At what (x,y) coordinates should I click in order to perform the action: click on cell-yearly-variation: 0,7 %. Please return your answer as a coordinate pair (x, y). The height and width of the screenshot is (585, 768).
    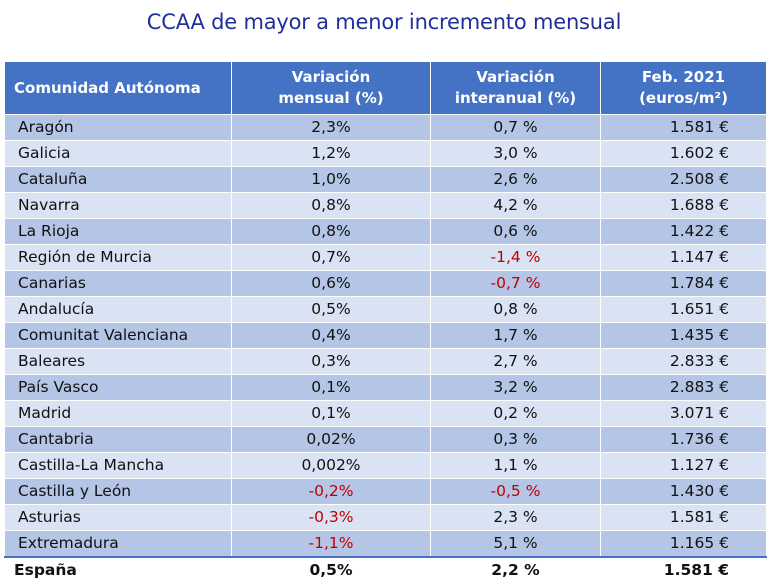
    Looking at the image, I should click on (515, 127).